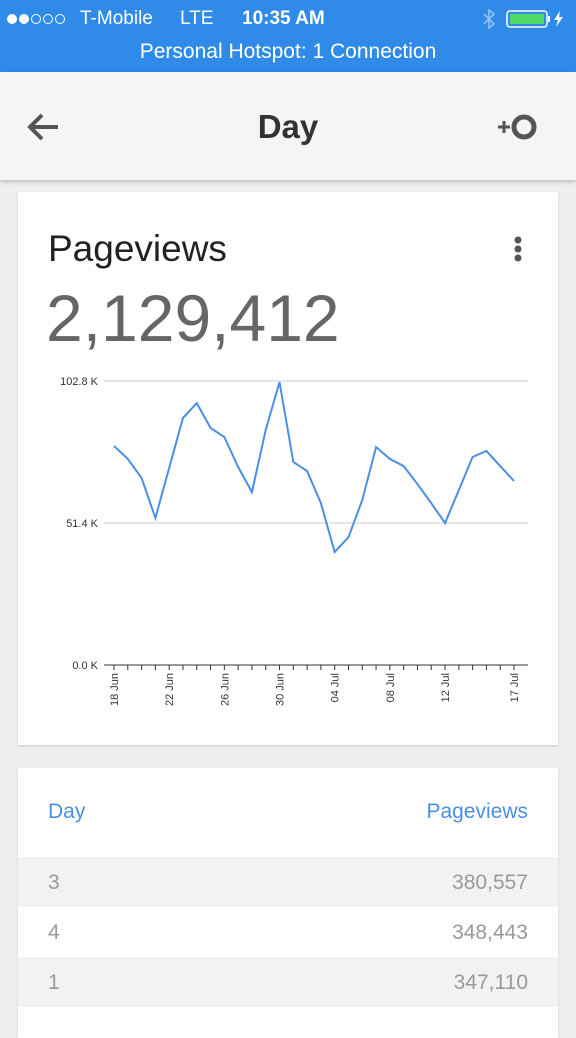  Describe the element at coordinates (477, 811) in the screenshot. I see `column-header: Pageviews` at that location.